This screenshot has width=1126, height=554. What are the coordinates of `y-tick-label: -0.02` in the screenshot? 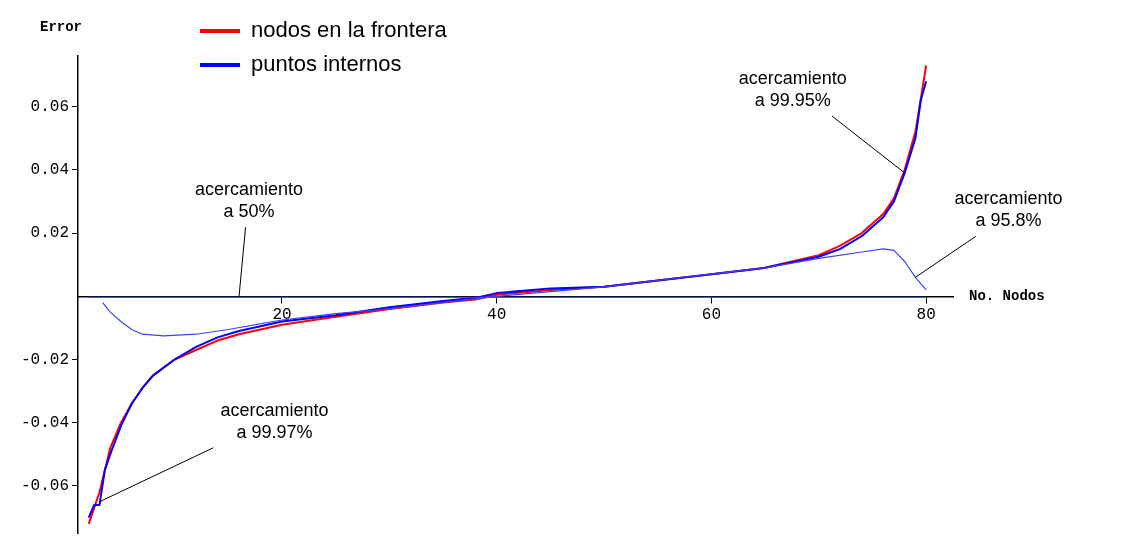 It's located at (45, 359).